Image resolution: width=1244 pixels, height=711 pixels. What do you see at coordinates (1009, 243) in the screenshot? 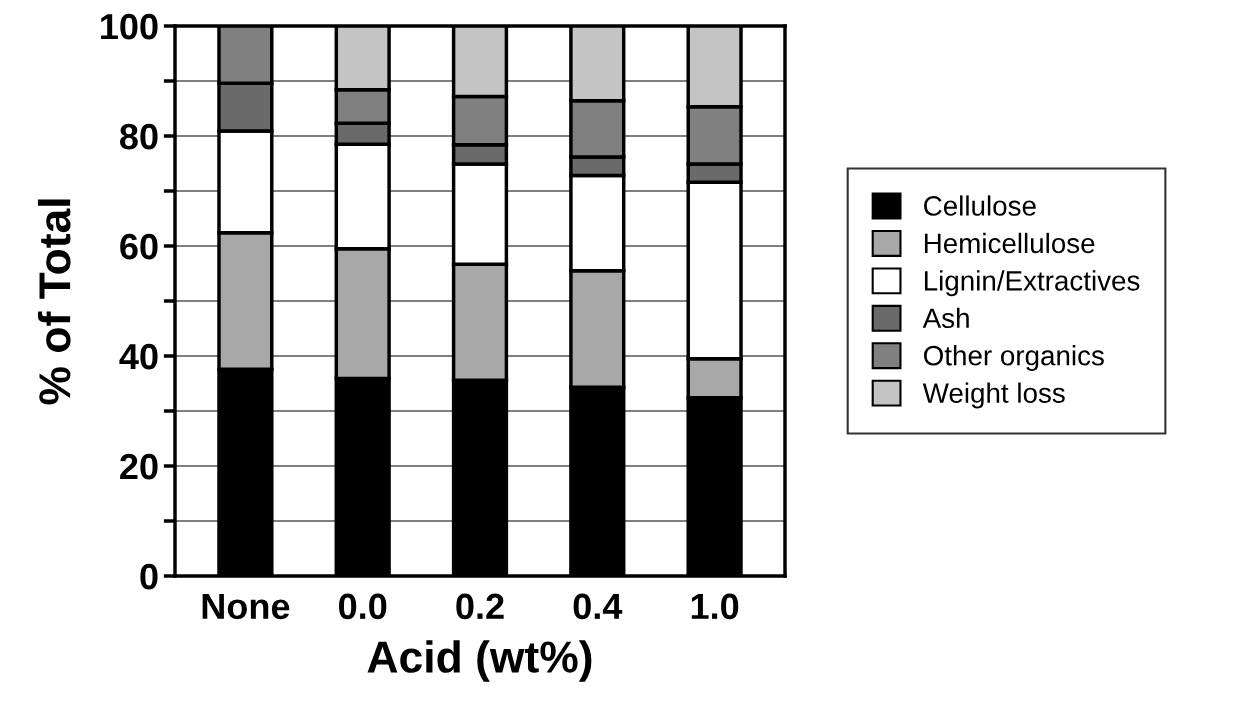
I see `legend-label: Hemicellulose` at bounding box center [1009, 243].